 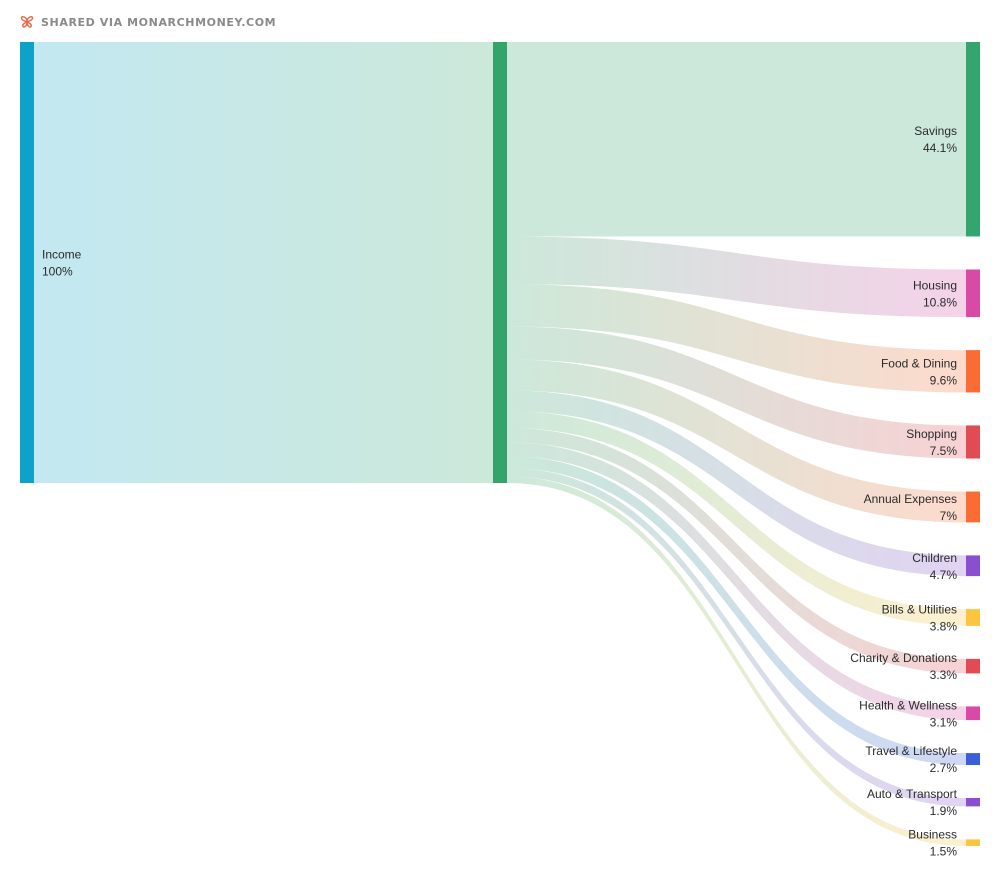 I want to click on annual-expenses-label: Annual Expenses, so click(x=910, y=499).